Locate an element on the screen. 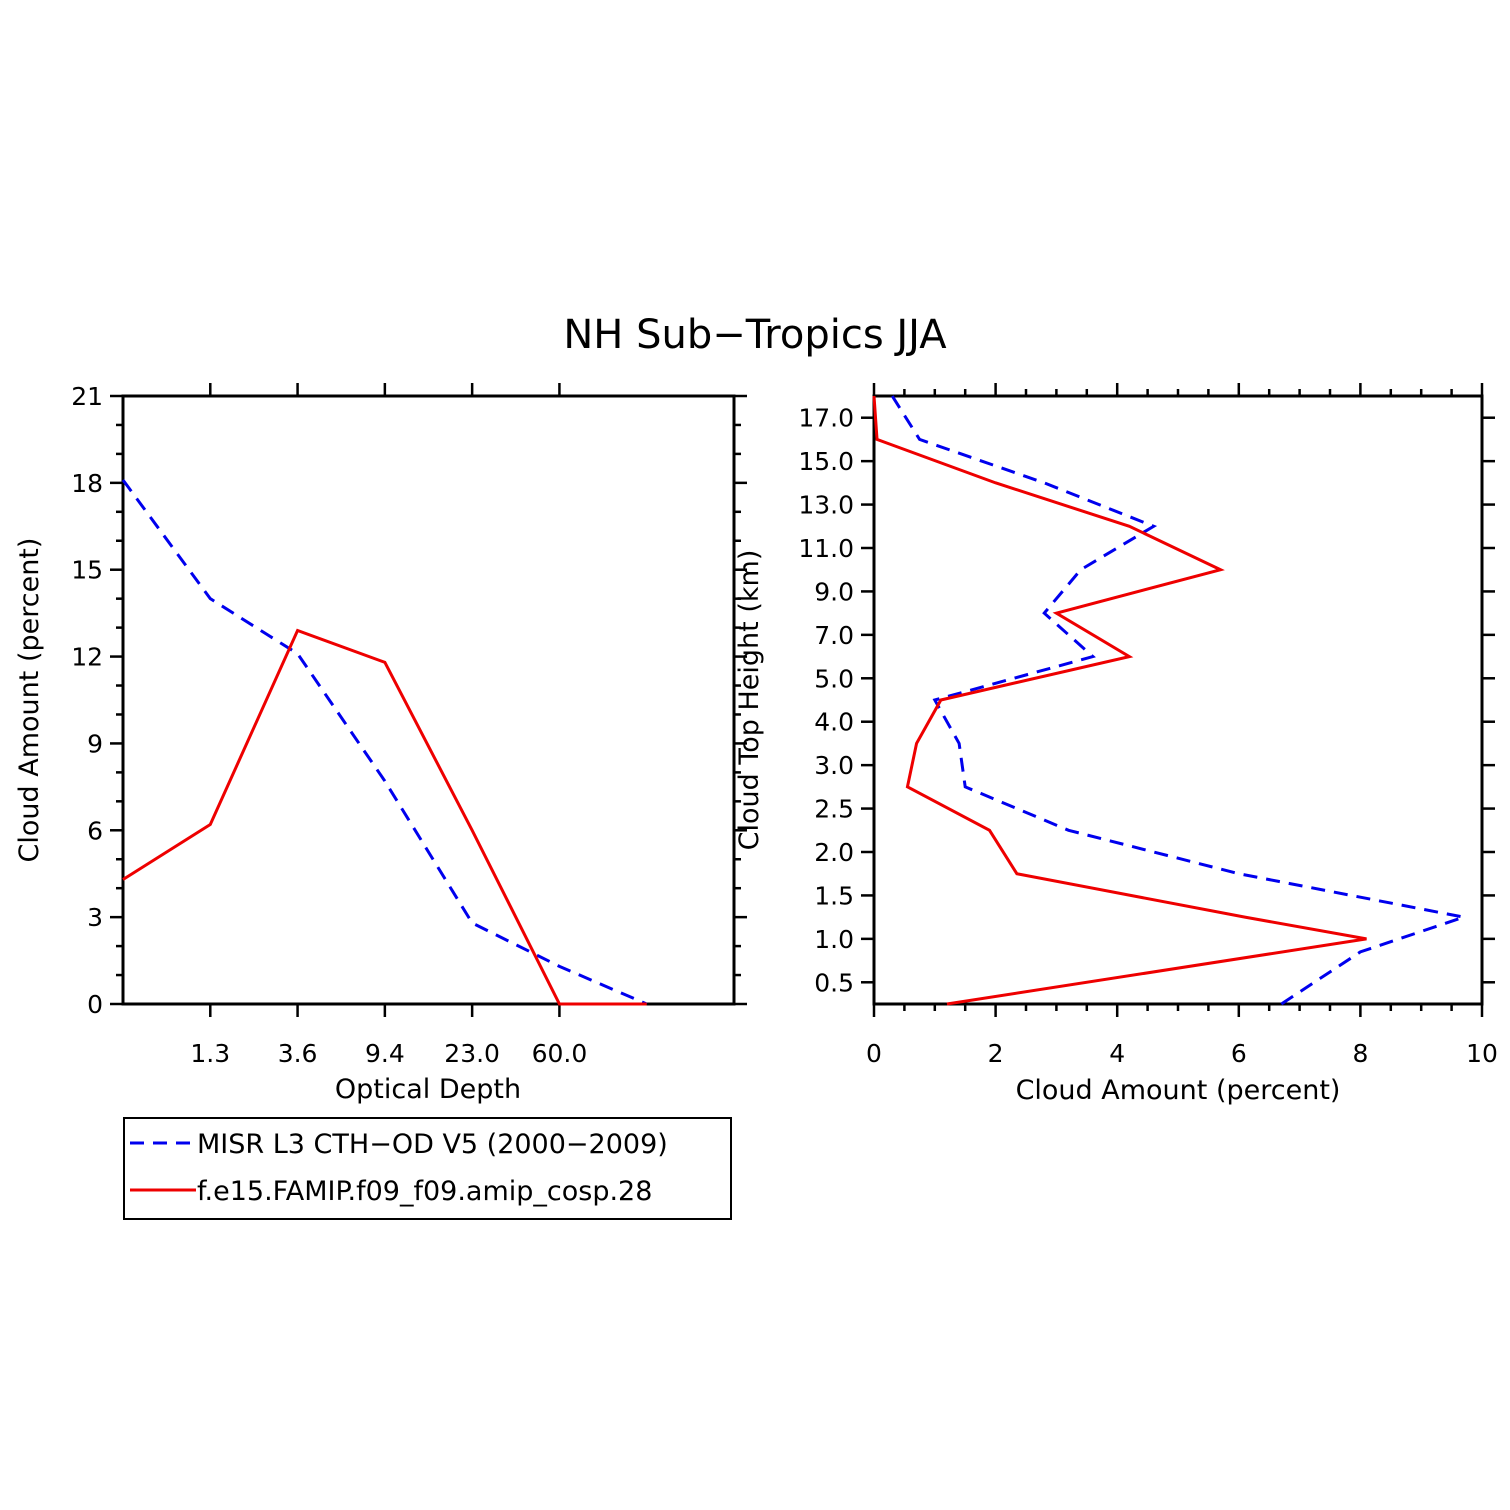 This screenshot has height=1510, width=1510. figure-title: NH Sub−Tropics JJA is located at coordinates (755, 335).